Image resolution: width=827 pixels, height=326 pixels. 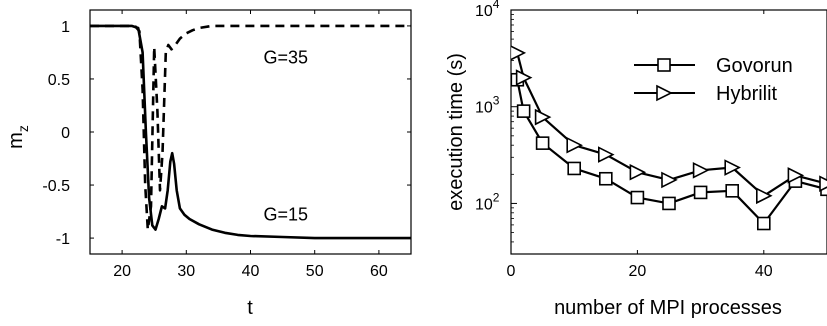 What do you see at coordinates (186, 271) in the screenshot?
I see `left-x-tick-label: 30` at bounding box center [186, 271].